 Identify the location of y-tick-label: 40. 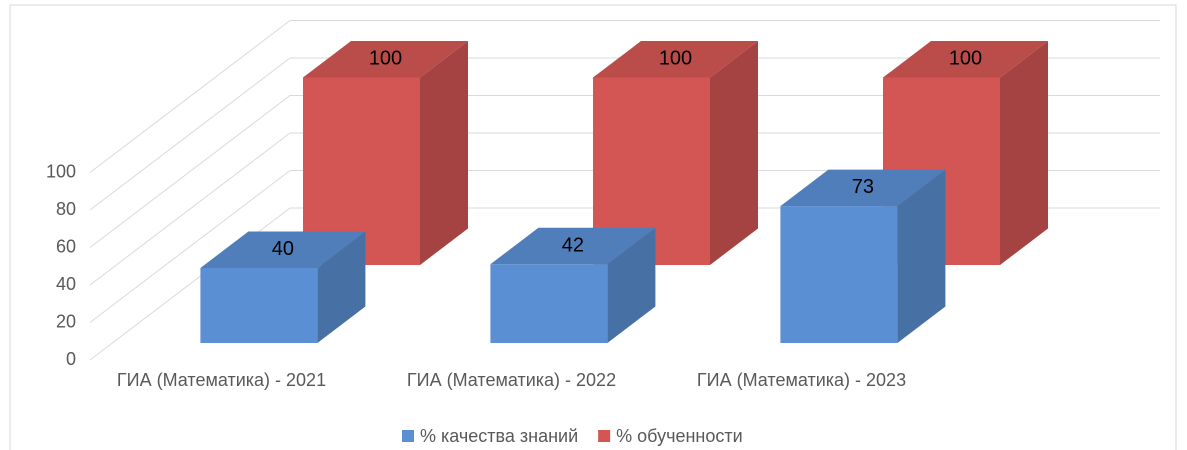
(66, 284).